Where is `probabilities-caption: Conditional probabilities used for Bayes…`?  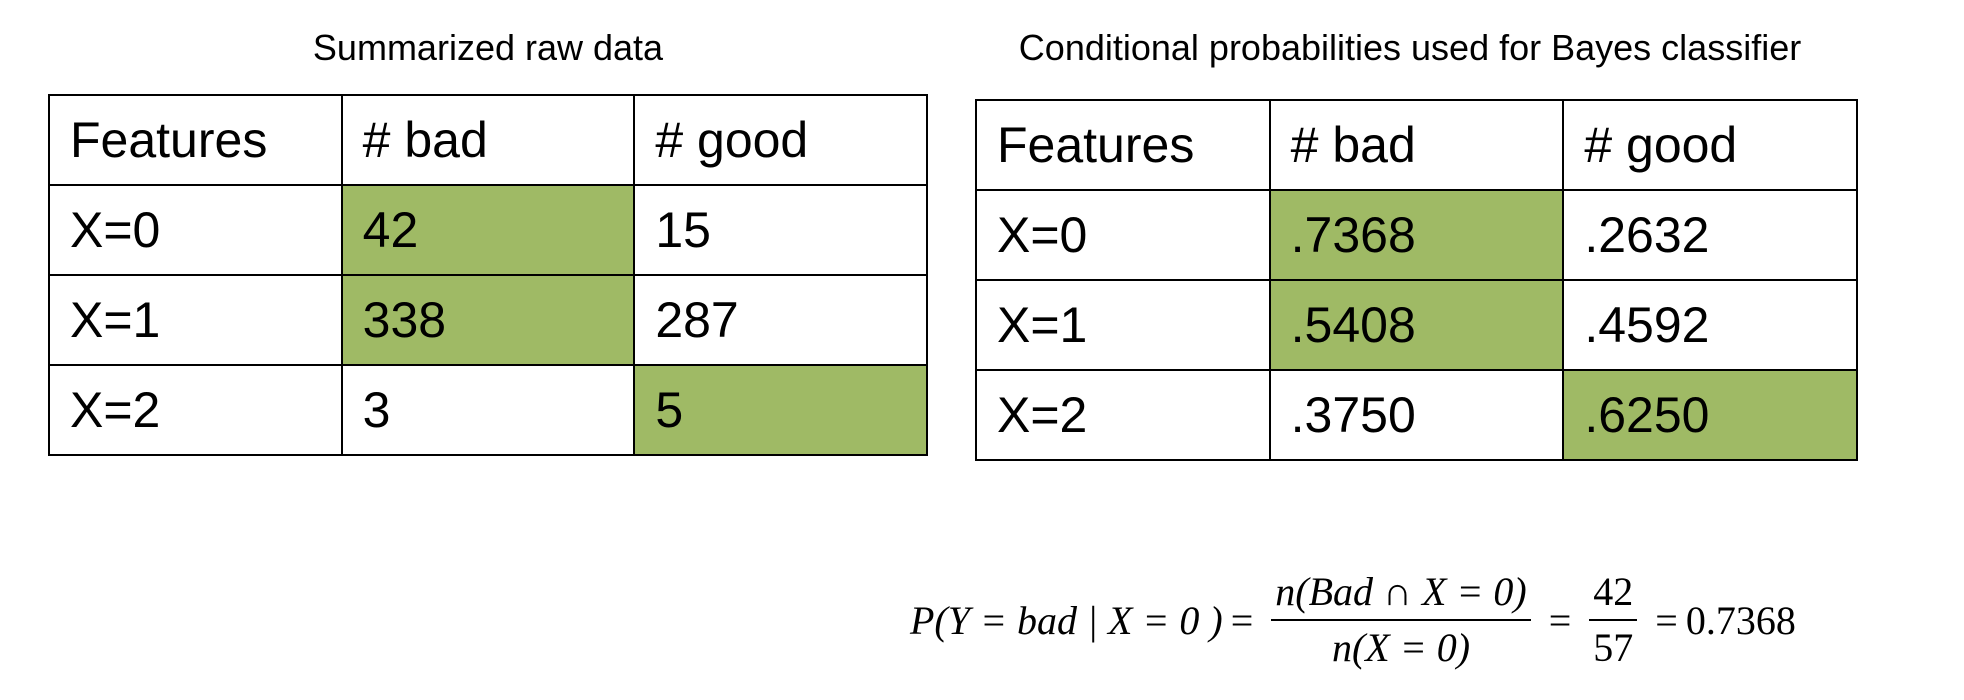
probabilities-caption: Conditional probabilities used for Bayes… is located at coordinates (1410, 47).